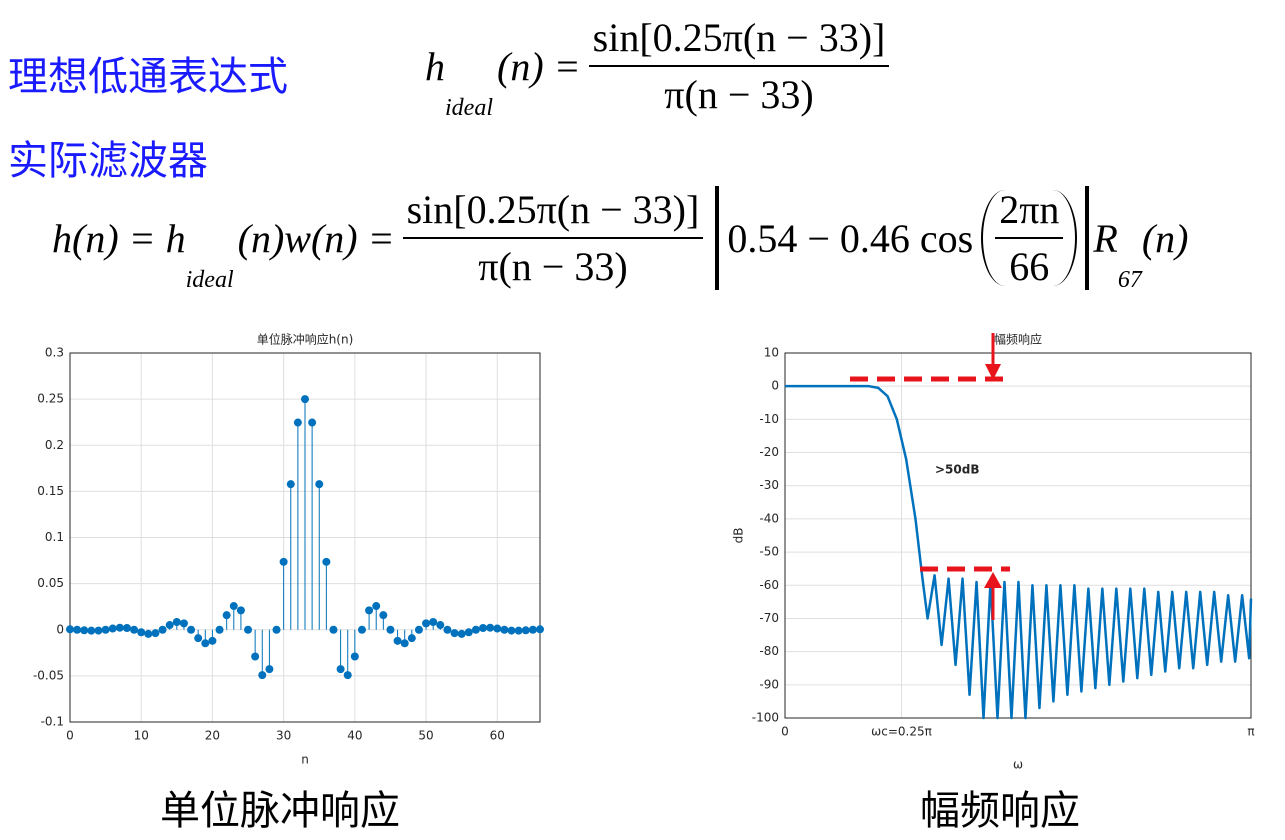 Image resolution: width=1285 pixels, height=840 pixels. What do you see at coordinates (54, 353) in the screenshot?
I see `y-tick-label: 0.3` at bounding box center [54, 353].